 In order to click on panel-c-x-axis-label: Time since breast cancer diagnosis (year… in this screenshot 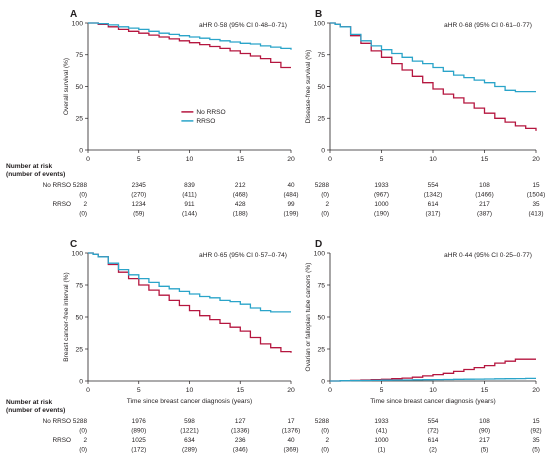, I will do `click(189, 401)`.